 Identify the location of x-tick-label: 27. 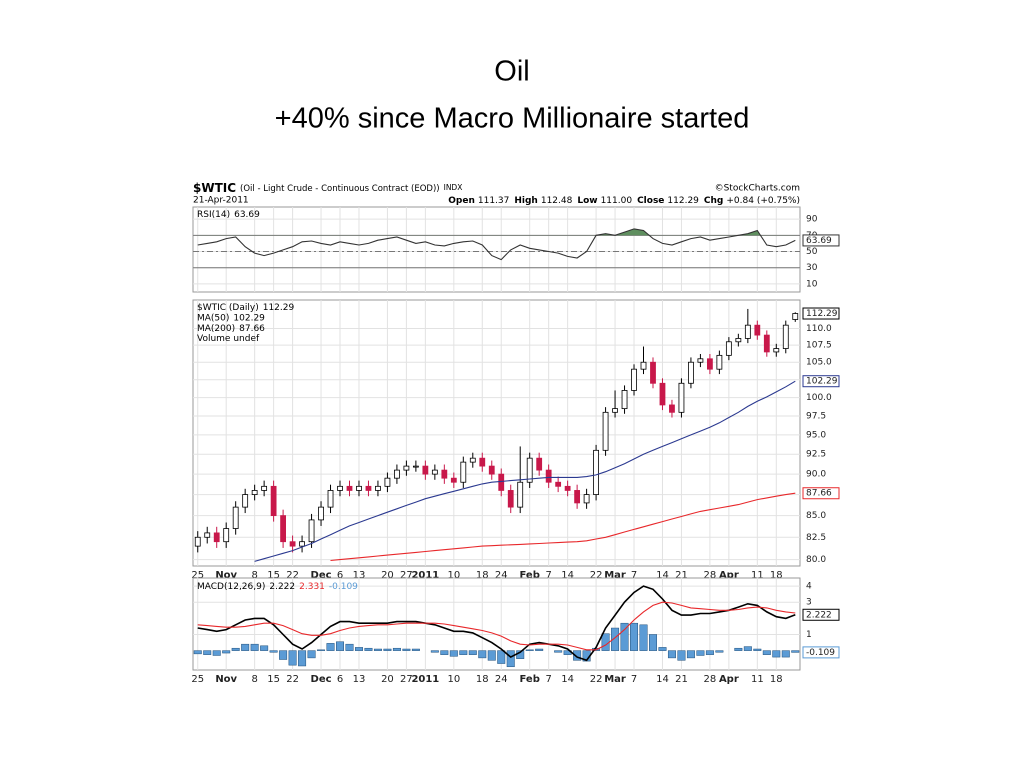
(406, 575).